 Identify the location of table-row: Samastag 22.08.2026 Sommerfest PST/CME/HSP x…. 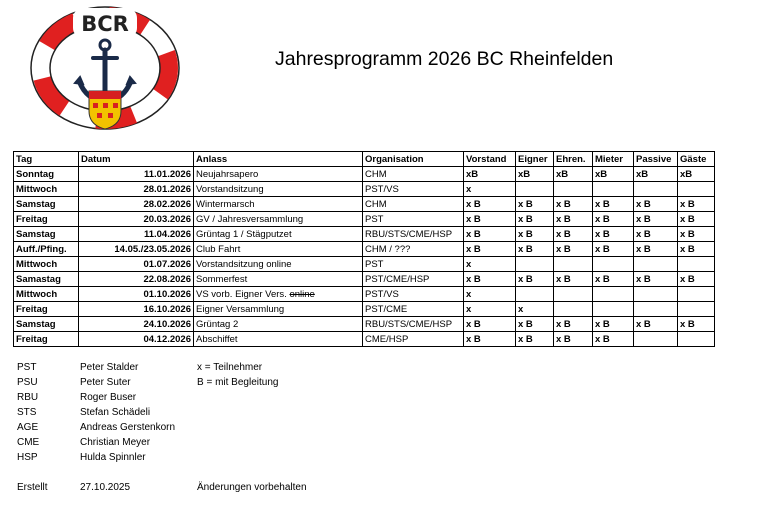
(364, 279).